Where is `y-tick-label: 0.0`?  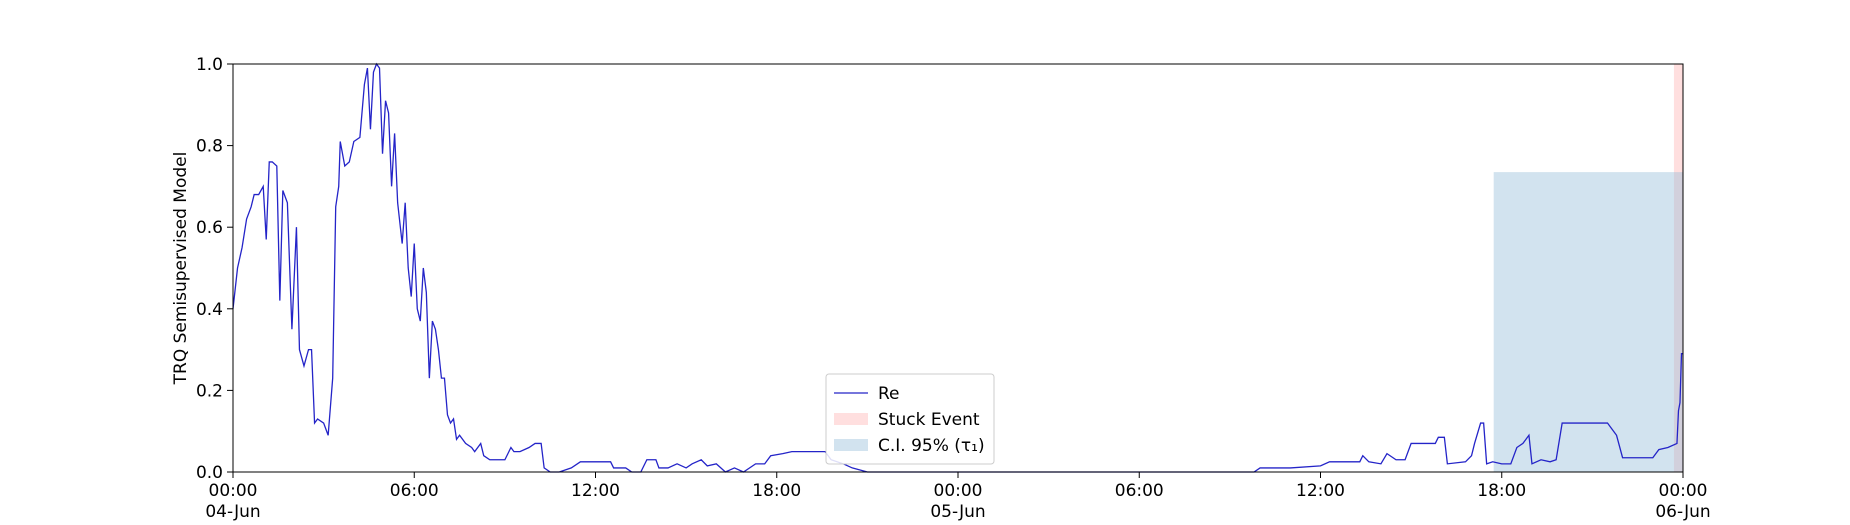 y-tick-label: 0.0 is located at coordinates (209, 473).